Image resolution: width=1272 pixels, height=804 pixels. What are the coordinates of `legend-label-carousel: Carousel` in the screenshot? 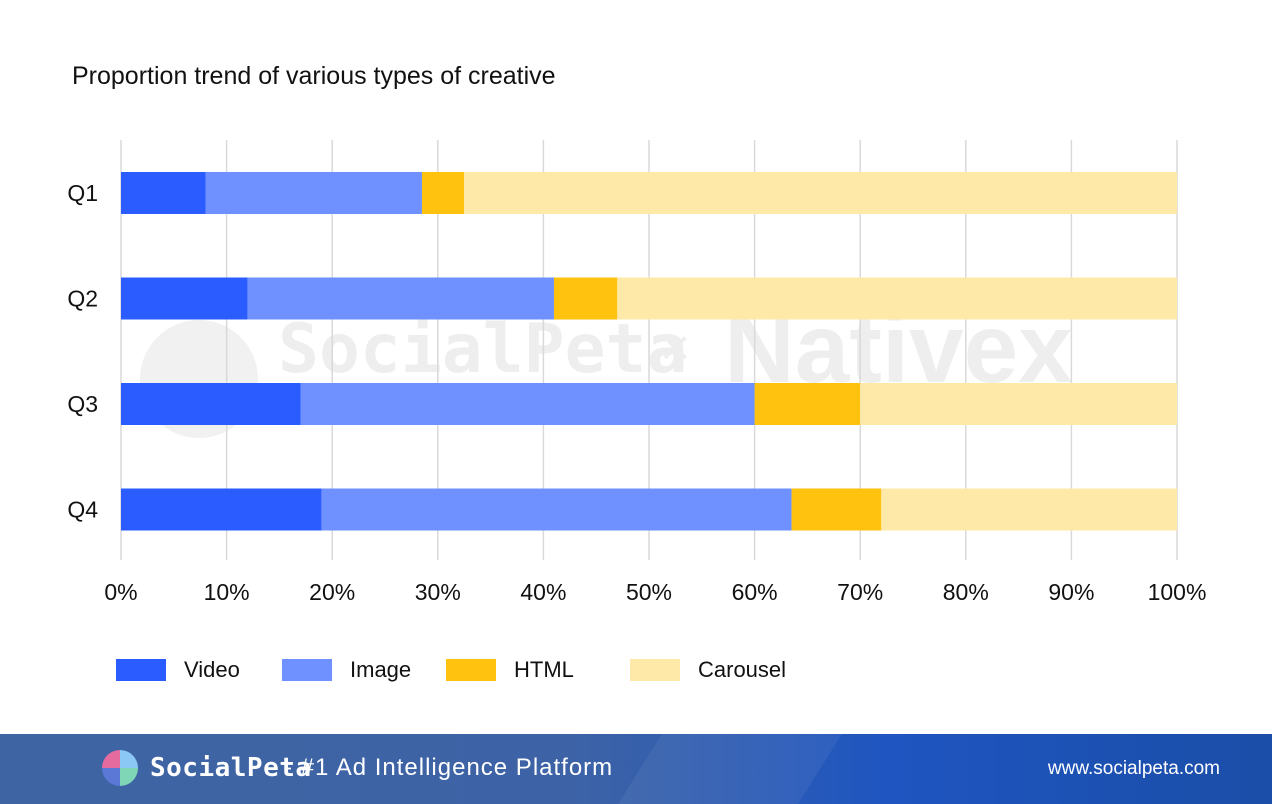 It's located at (742, 669).